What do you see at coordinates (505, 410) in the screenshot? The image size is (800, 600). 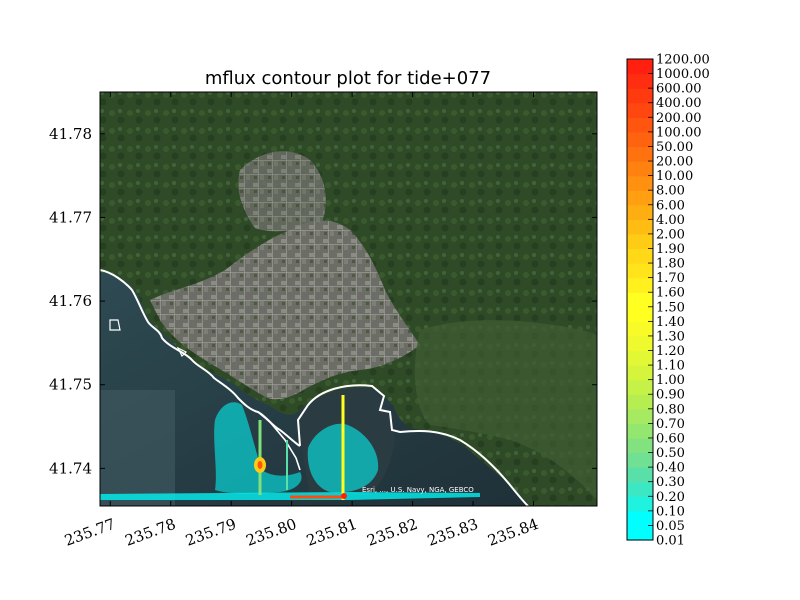 I see `forest-band` at bounding box center [505, 410].